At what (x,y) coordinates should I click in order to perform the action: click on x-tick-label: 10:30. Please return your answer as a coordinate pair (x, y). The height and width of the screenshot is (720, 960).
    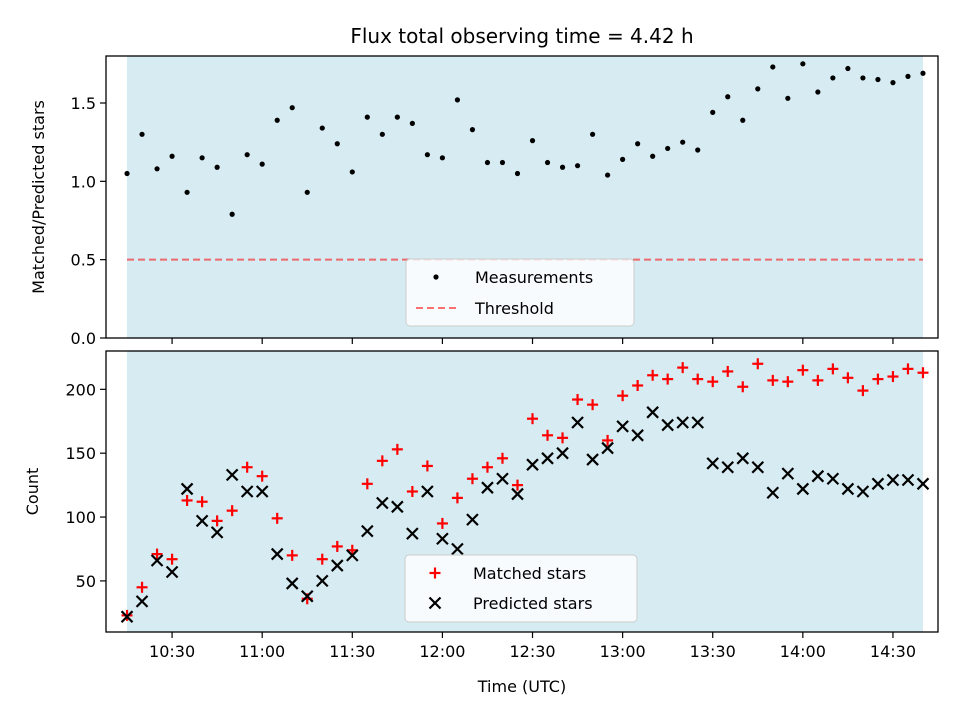
    Looking at the image, I should click on (172, 651).